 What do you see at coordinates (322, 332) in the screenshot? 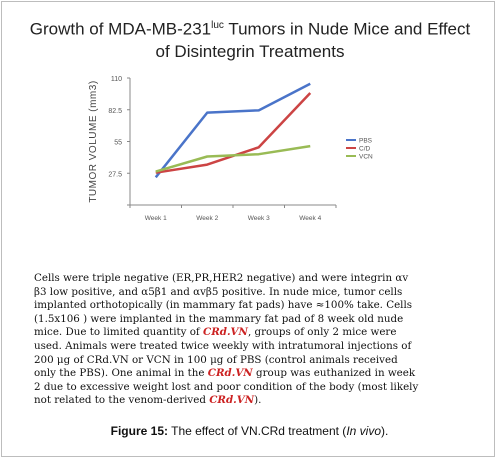
I see `caption-line-5-b: , groups of only 2 mice were` at bounding box center [322, 332].